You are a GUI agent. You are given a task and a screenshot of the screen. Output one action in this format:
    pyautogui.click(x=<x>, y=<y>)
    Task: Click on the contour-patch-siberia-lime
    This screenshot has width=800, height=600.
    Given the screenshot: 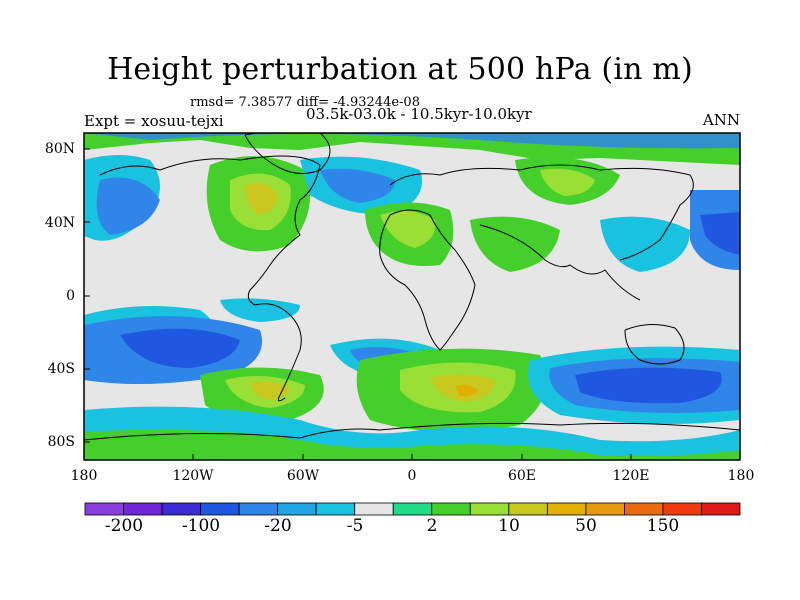 What is the action you would take?
    pyautogui.click(x=567, y=182)
    